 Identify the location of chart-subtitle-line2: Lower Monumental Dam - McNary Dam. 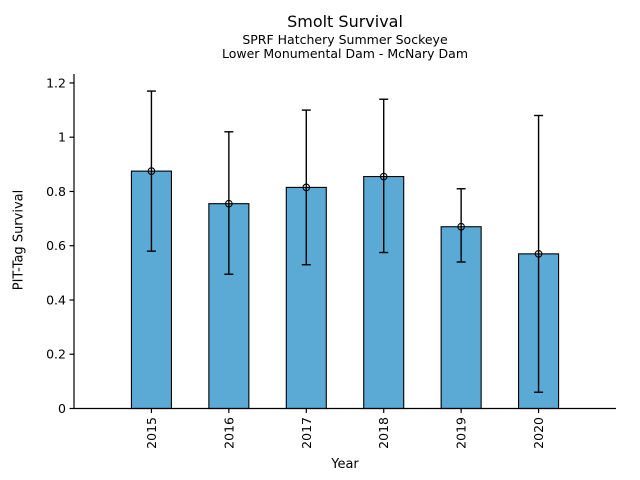
(345, 53).